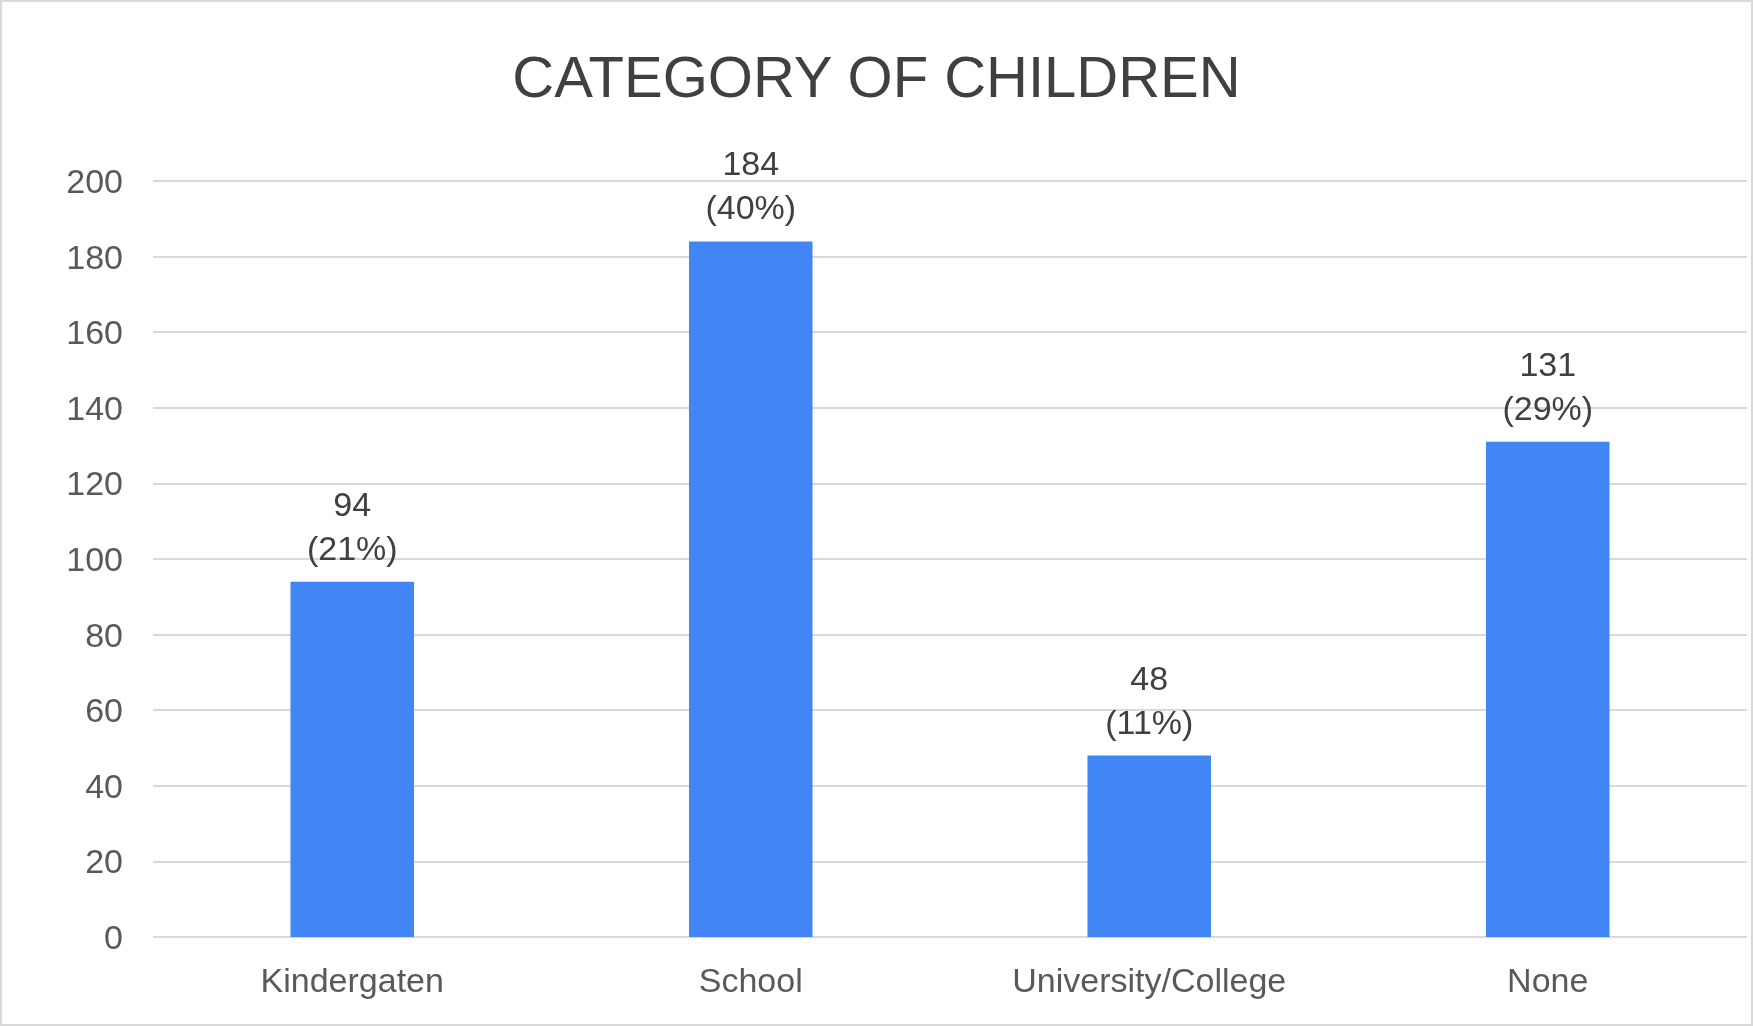 The image size is (1753, 1026). I want to click on y-tick-label: 20, so click(104, 861).